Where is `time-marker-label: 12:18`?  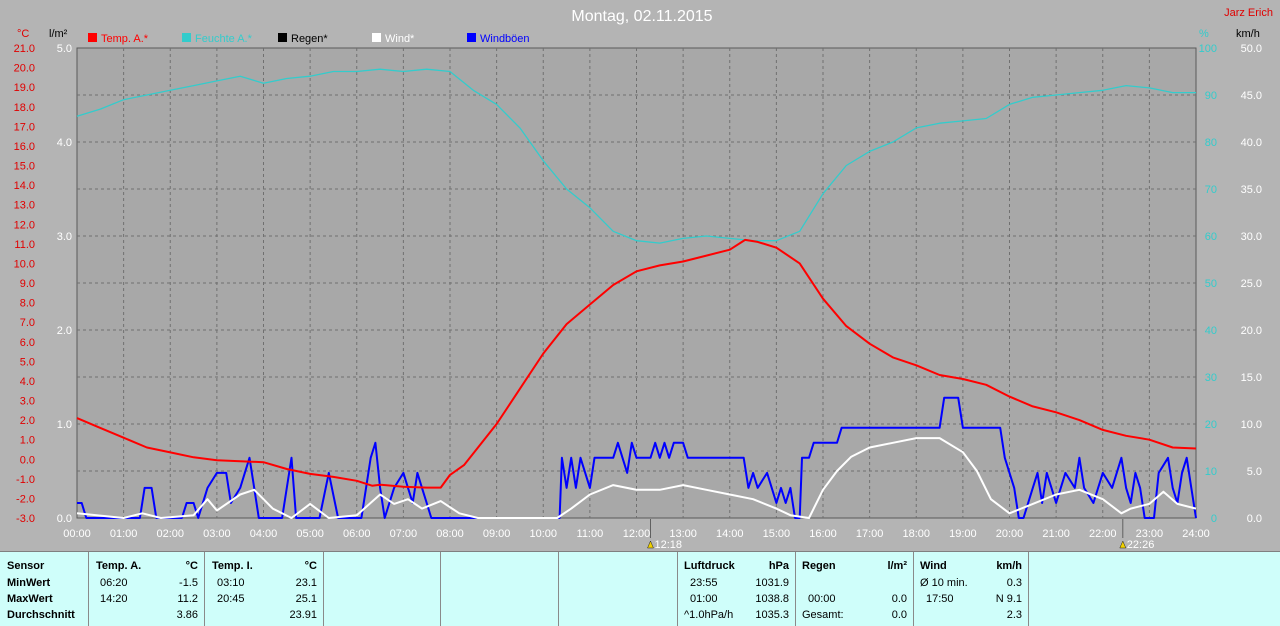
time-marker-label: 12:18 is located at coordinates (668, 545).